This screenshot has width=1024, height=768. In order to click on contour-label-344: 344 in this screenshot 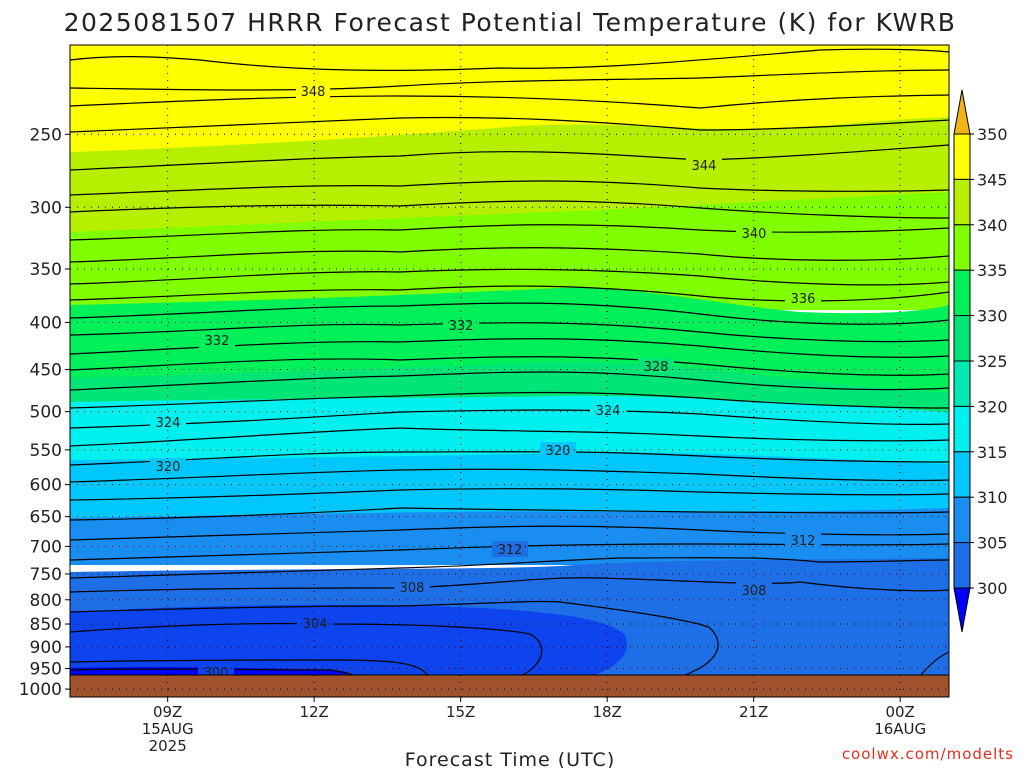, I will do `click(704, 165)`.